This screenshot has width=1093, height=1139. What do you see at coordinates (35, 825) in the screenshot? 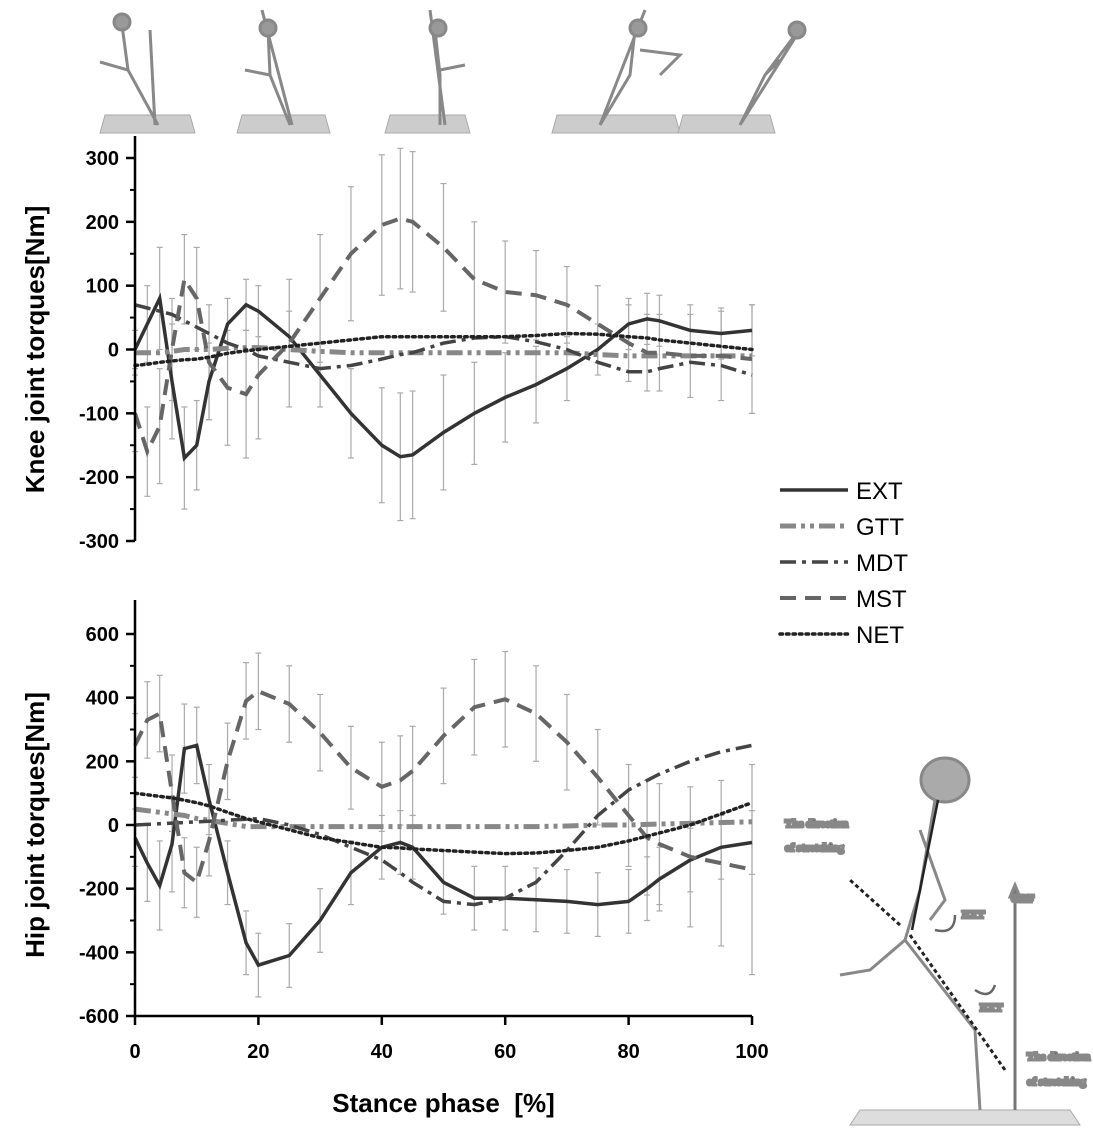
I see `y-axis-label: Hip joint torques[Nm]` at bounding box center [35, 825].